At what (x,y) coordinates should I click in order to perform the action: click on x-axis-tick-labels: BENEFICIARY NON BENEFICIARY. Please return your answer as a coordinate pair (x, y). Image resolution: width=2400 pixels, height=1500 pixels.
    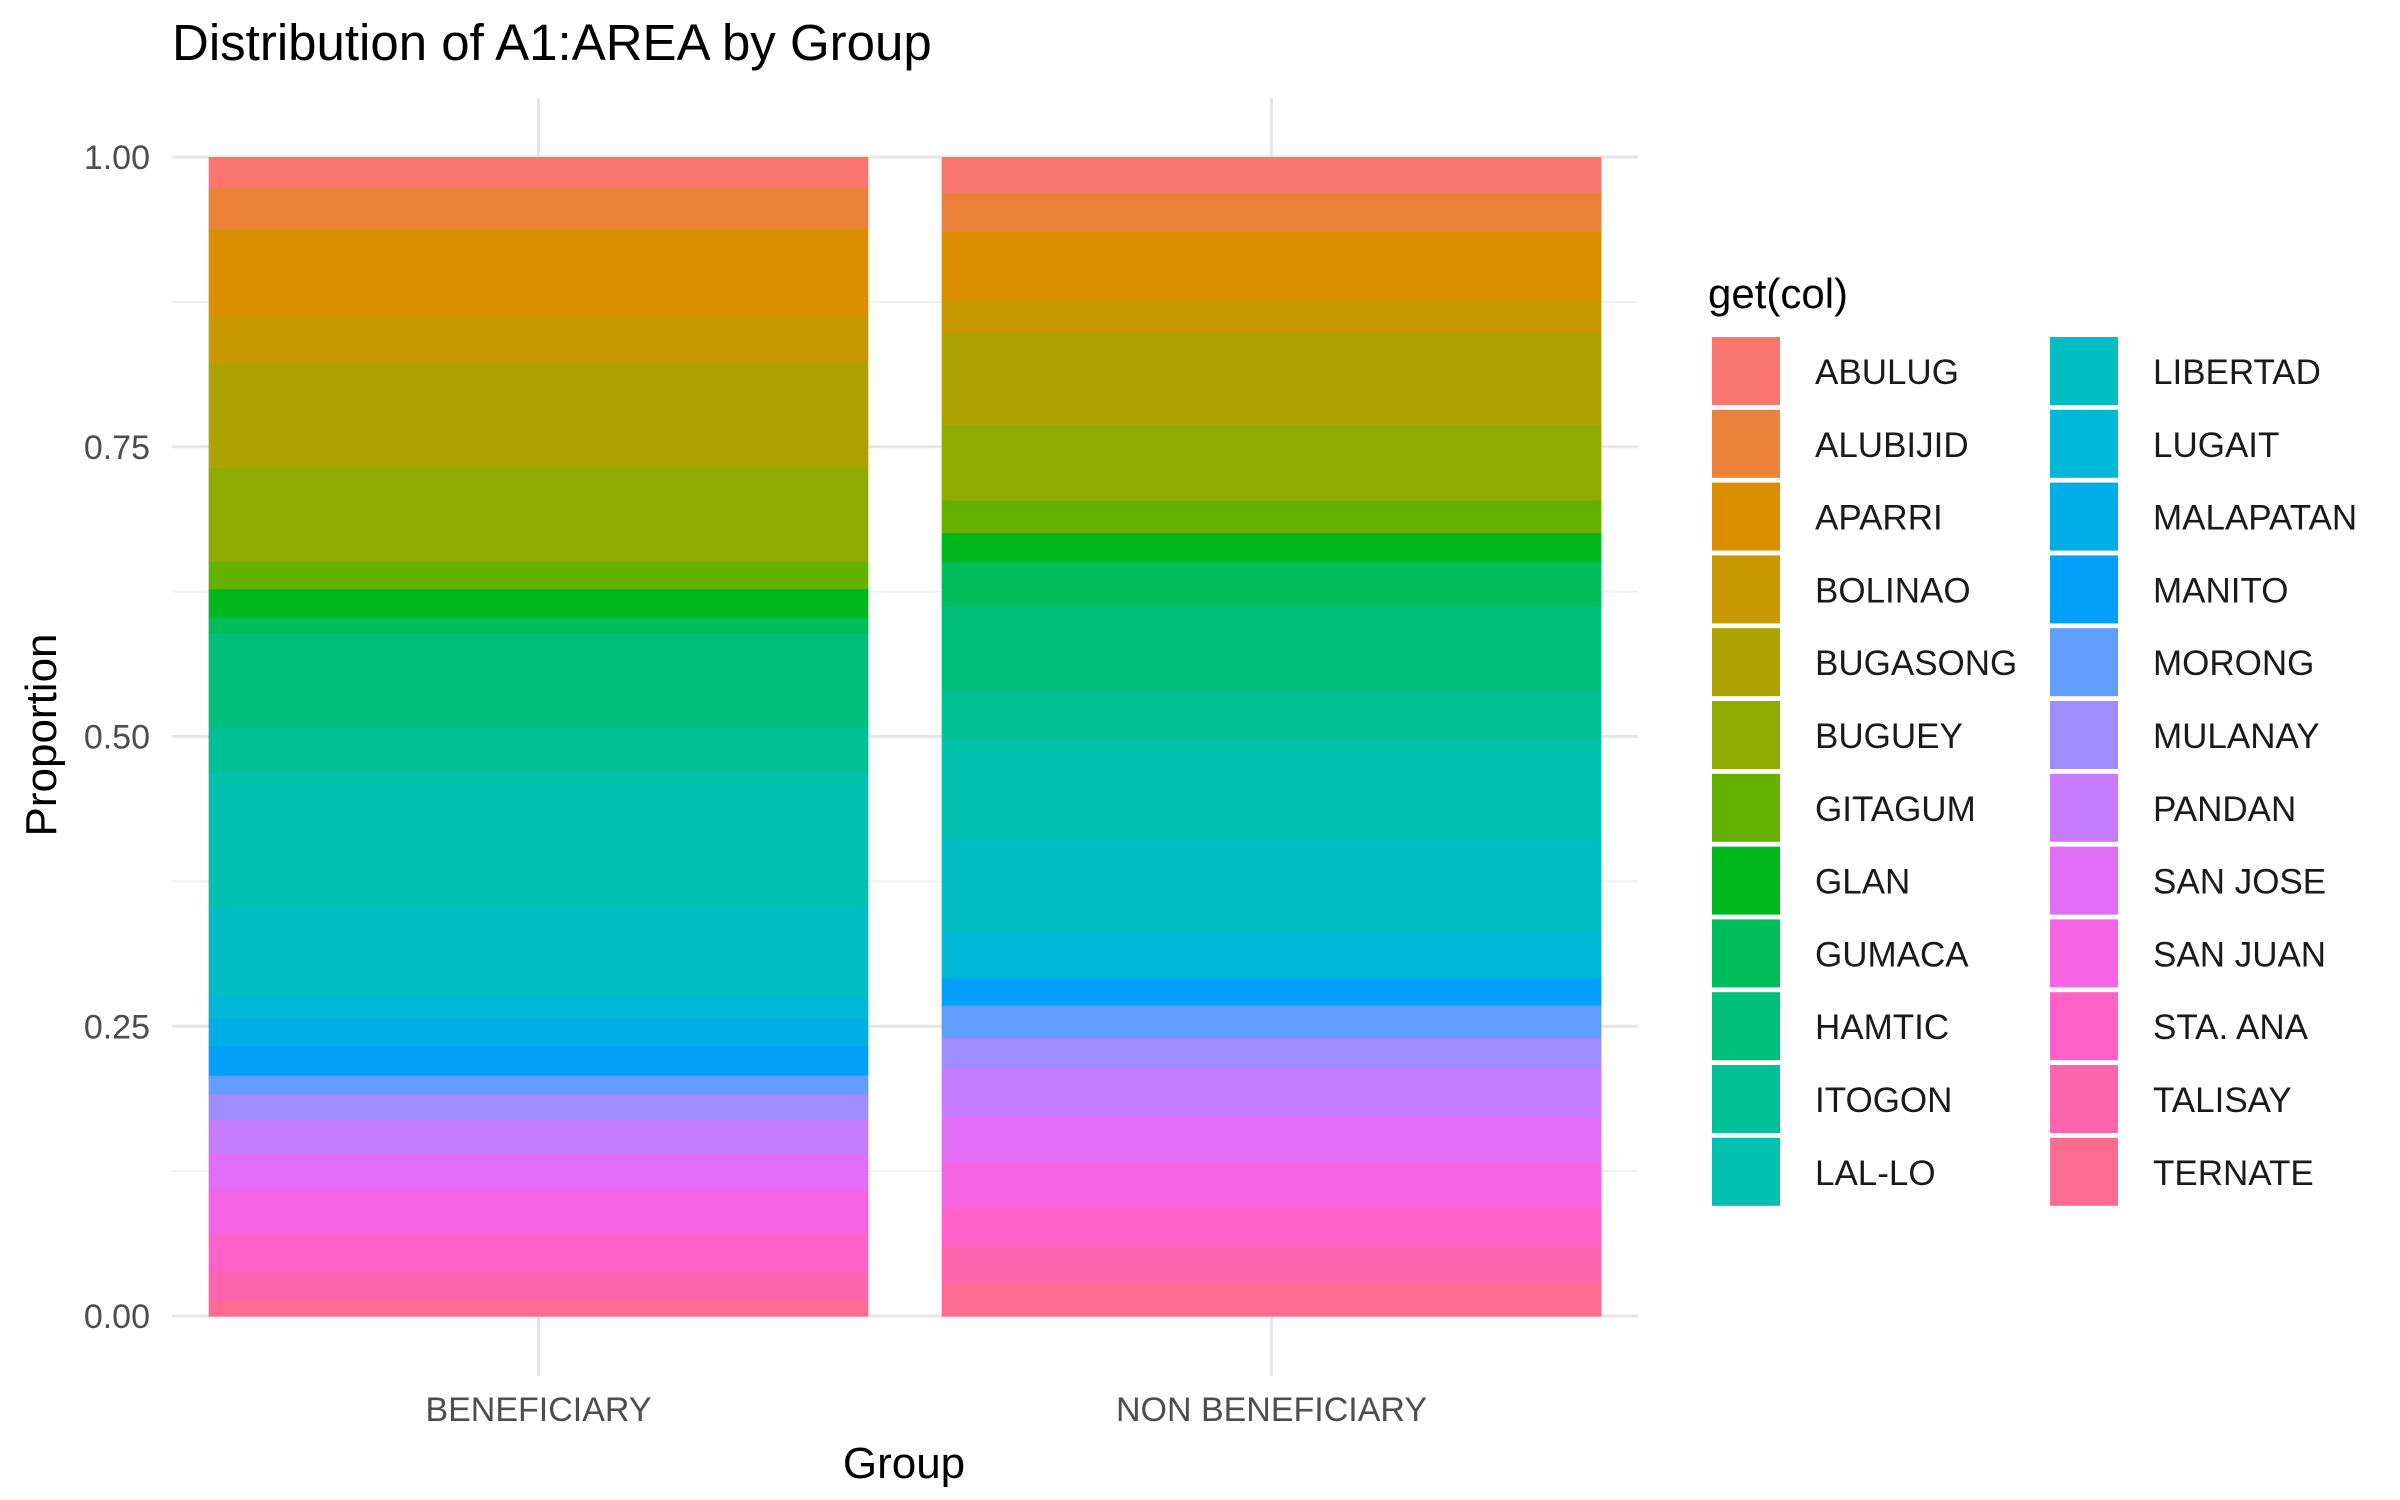
    Looking at the image, I should click on (926, 1410).